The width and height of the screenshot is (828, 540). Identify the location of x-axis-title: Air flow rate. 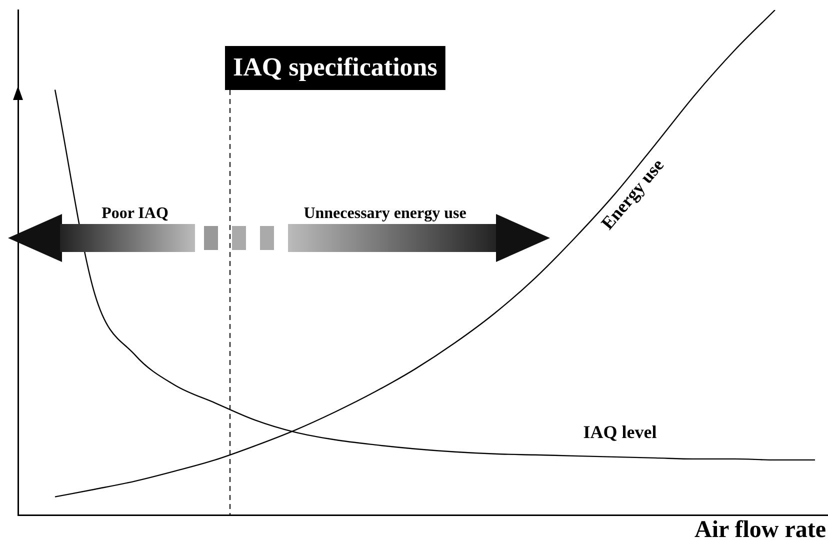
(760, 528).